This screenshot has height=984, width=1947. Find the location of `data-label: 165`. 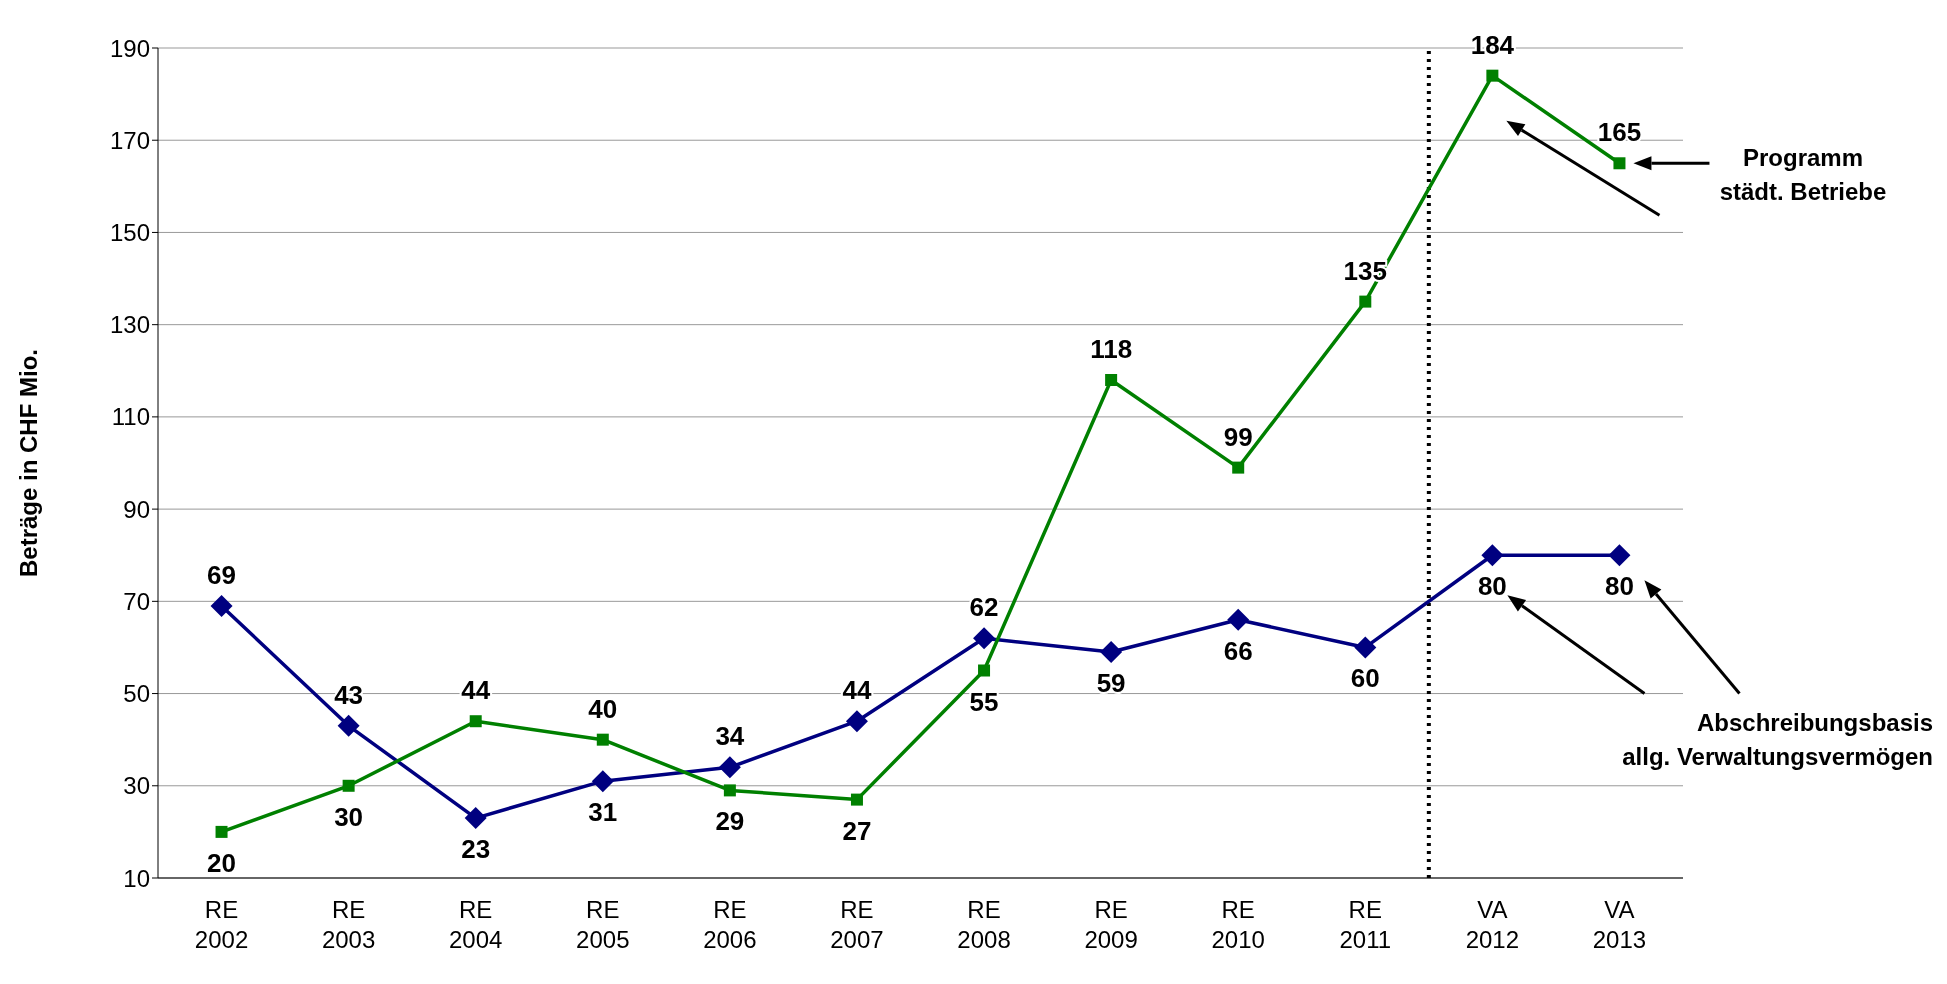

data-label: 165 is located at coordinates (1619, 132).